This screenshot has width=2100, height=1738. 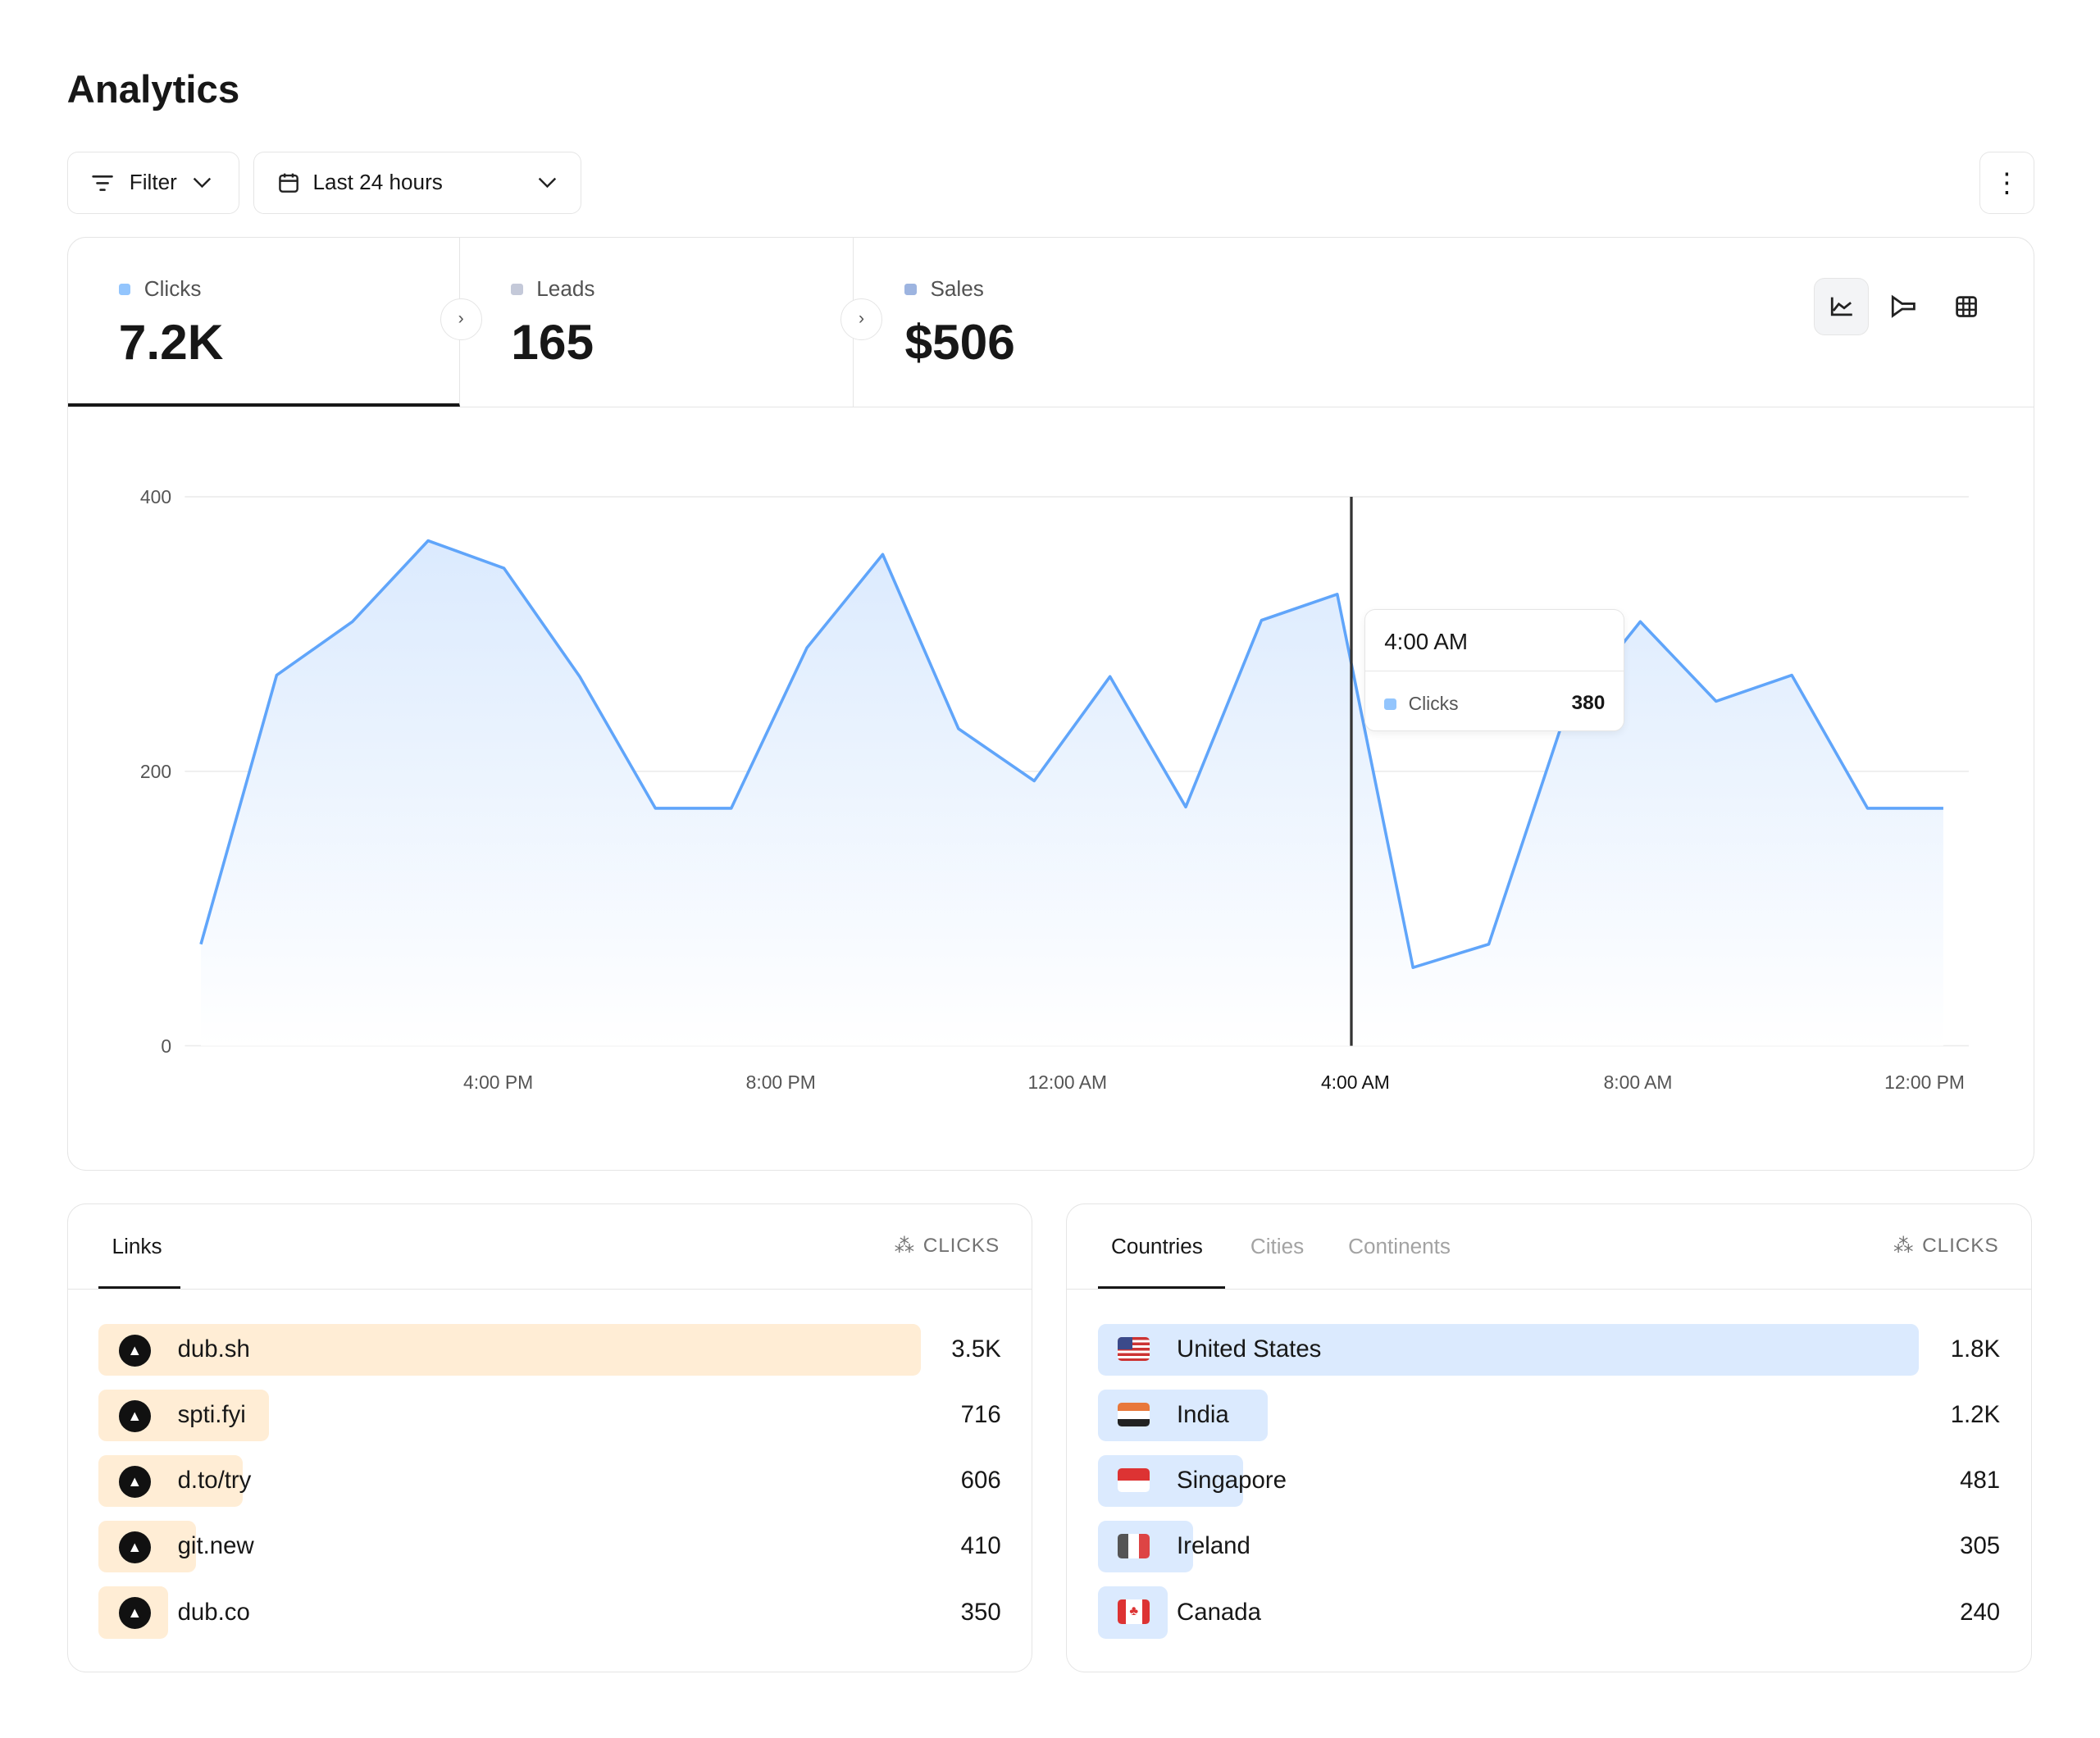 What do you see at coordinates (1980, 1481) in the screenshot?
I see `item-value: 481` at bounding box center [1980, 1481].